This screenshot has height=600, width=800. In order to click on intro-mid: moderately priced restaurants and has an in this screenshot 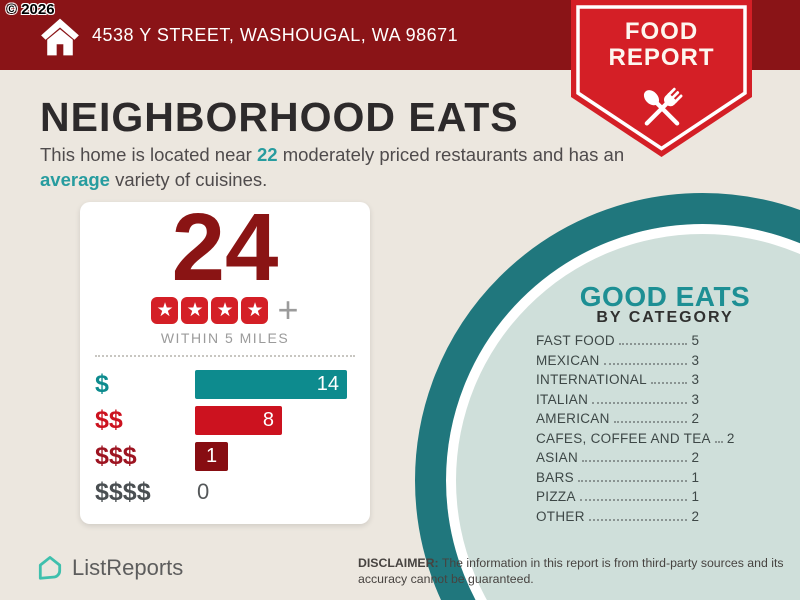, I will do `click(453, 154)`.